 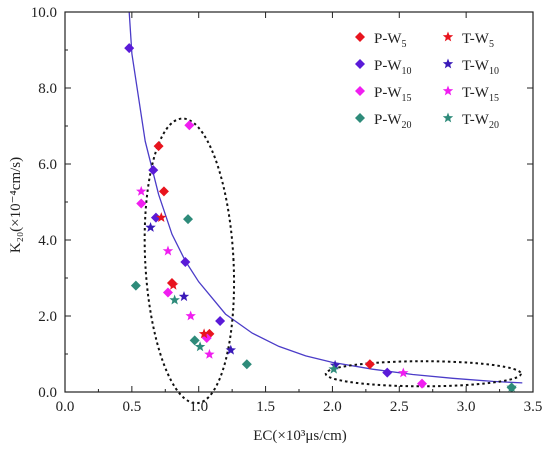 What do you see at coordinates (47, 317) in the screenshot?
I see `y-tick-label: 2.0` at bounding box center [47, 317].